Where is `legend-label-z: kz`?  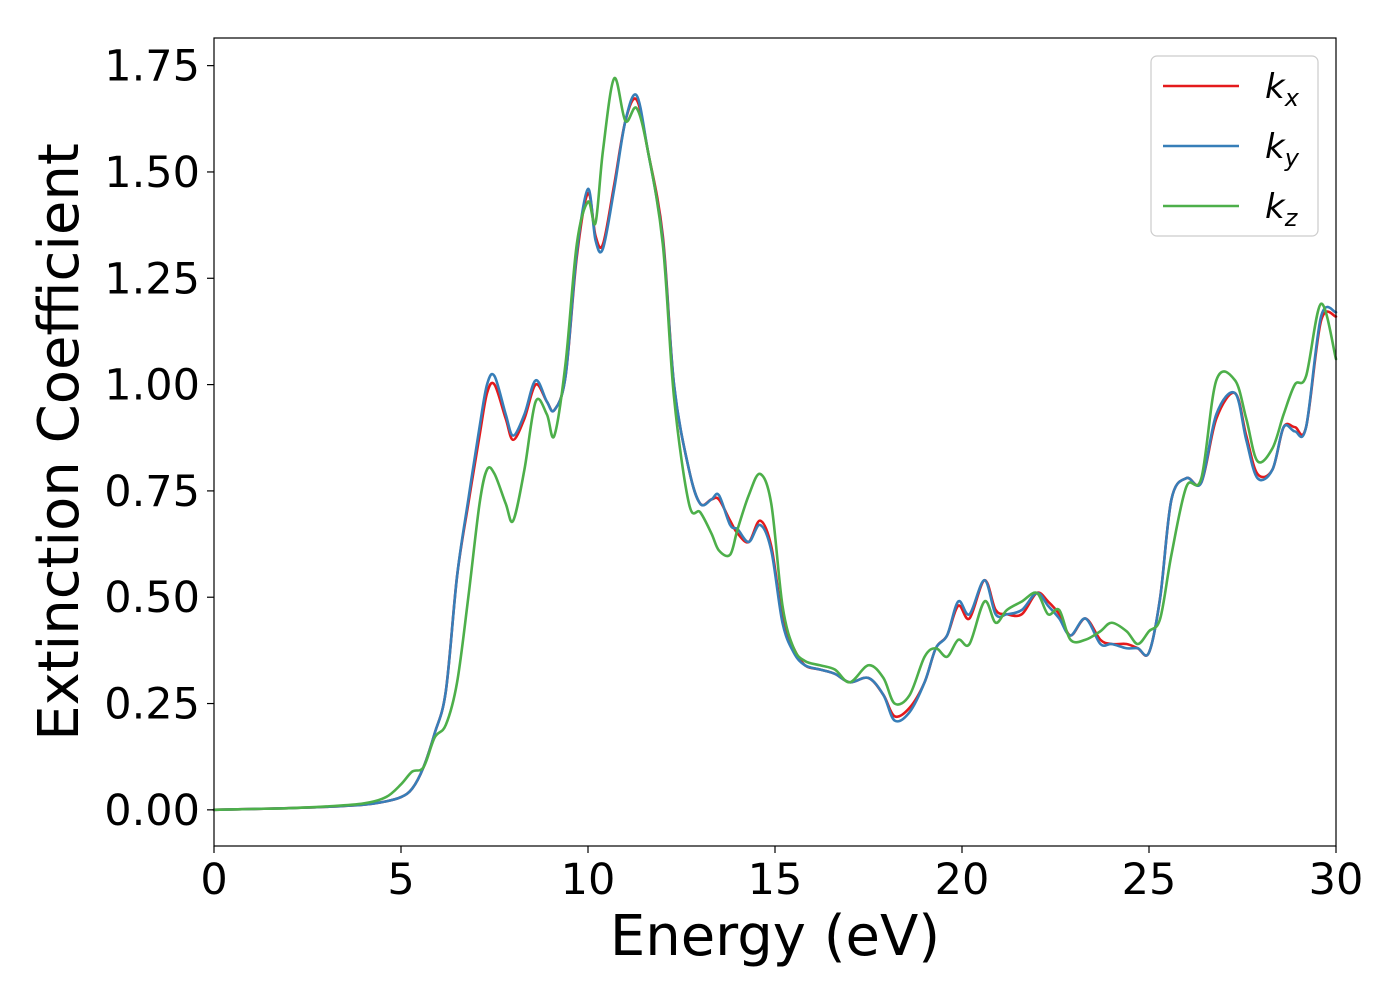
legend-label-z: kz is located at coordinates (1282, 209).